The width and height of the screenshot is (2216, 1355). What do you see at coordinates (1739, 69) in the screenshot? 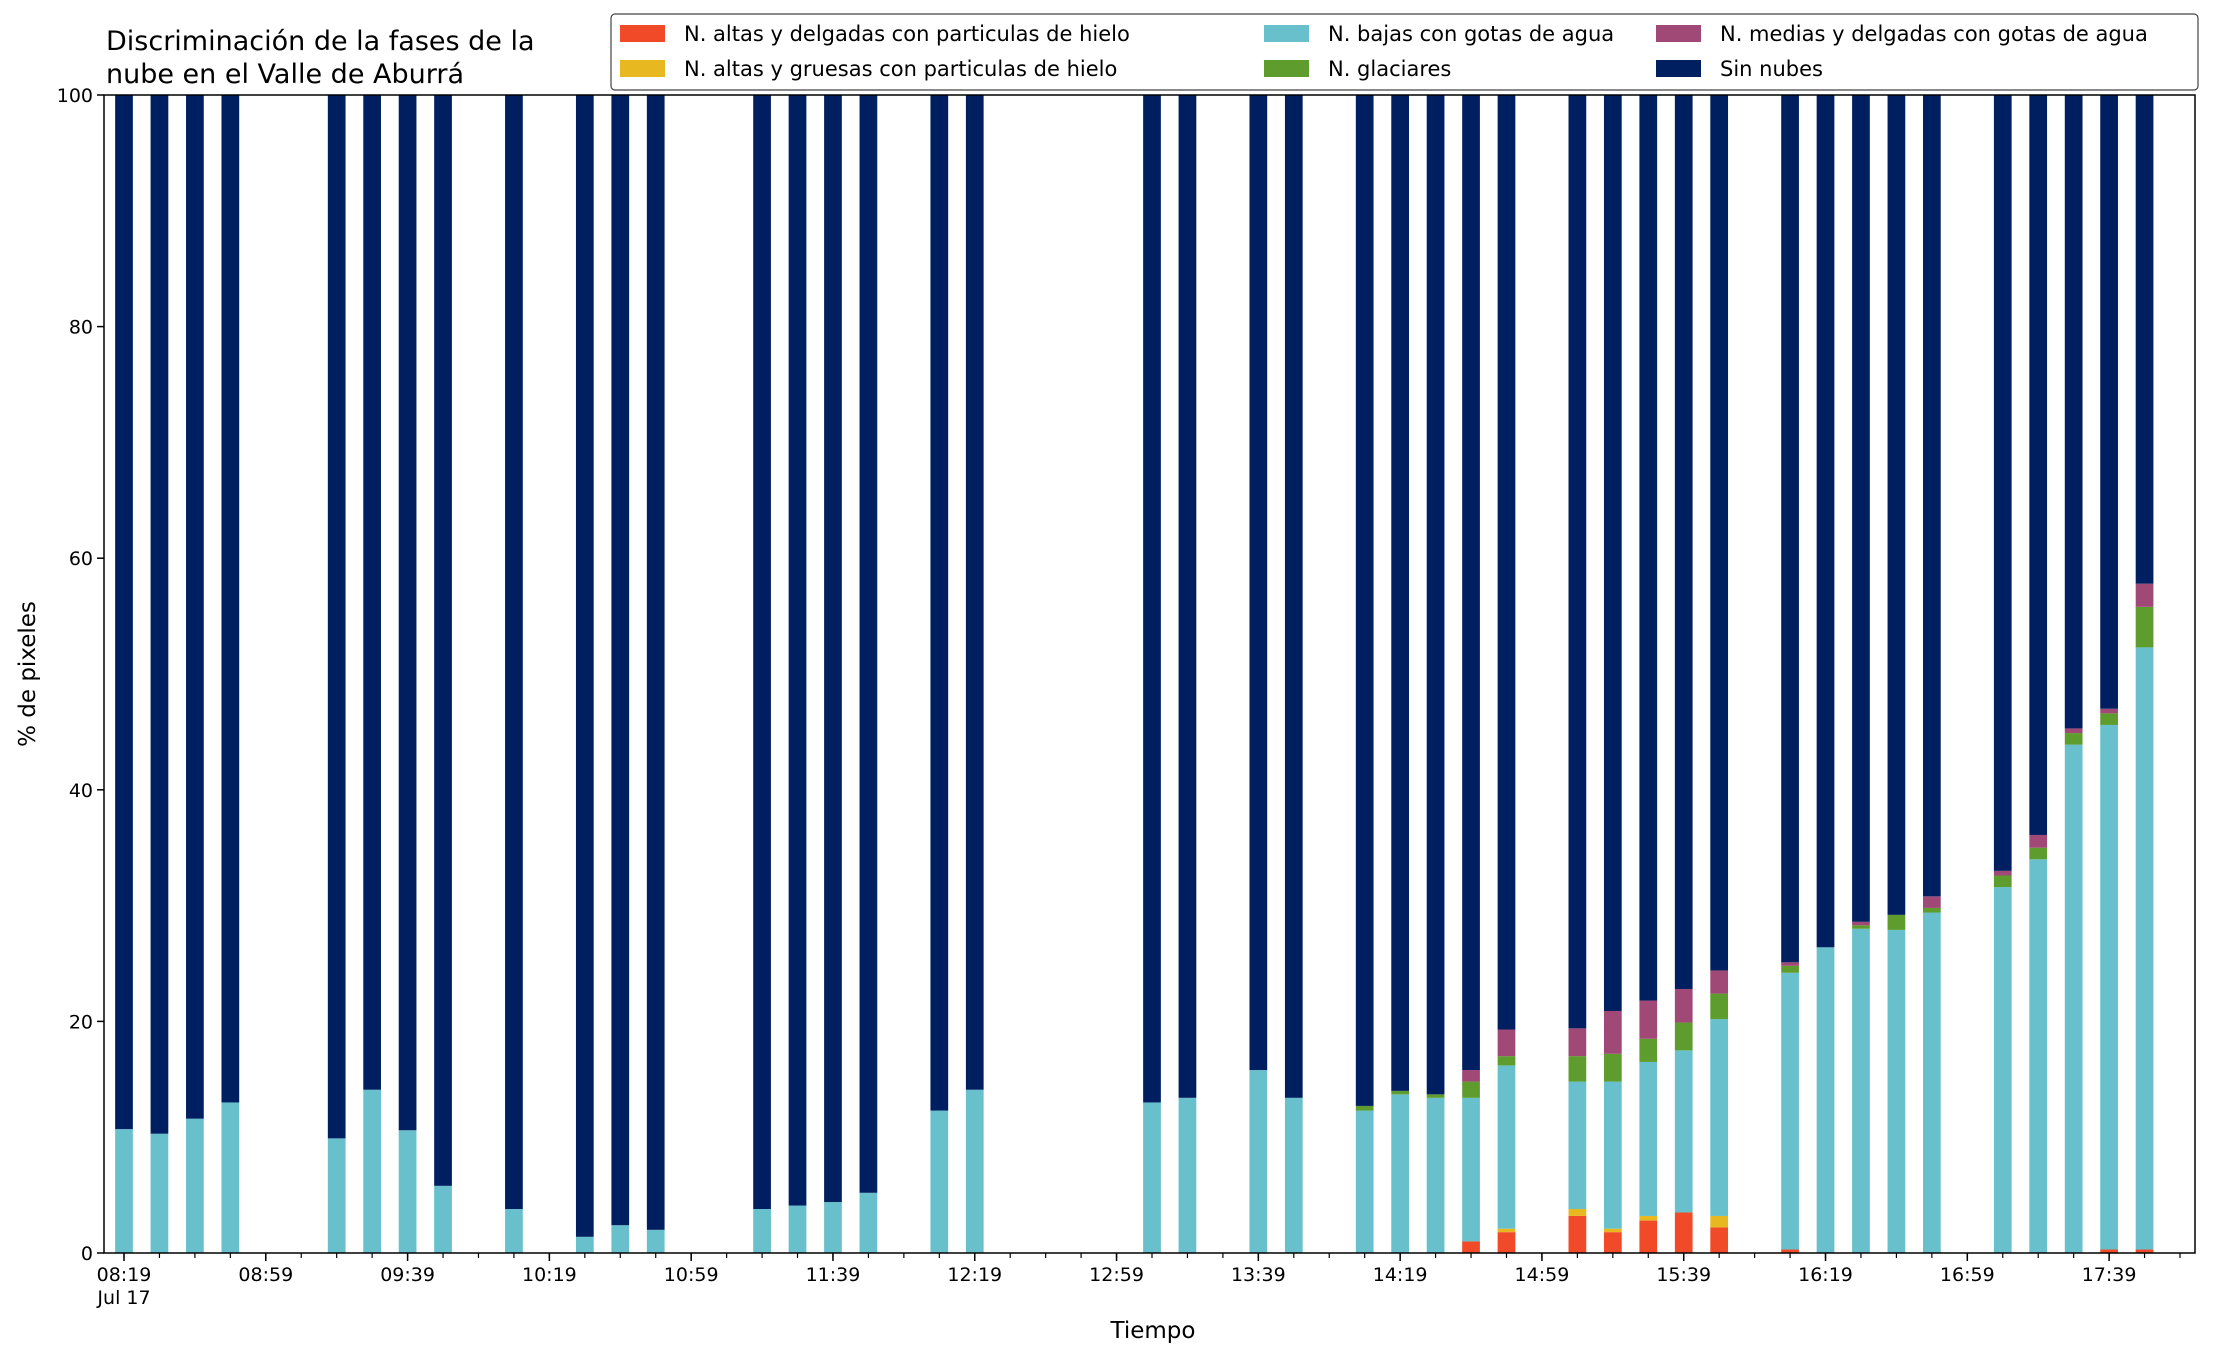
I see `legend-item: Sin nubes` at bounding box center [1739, 69].